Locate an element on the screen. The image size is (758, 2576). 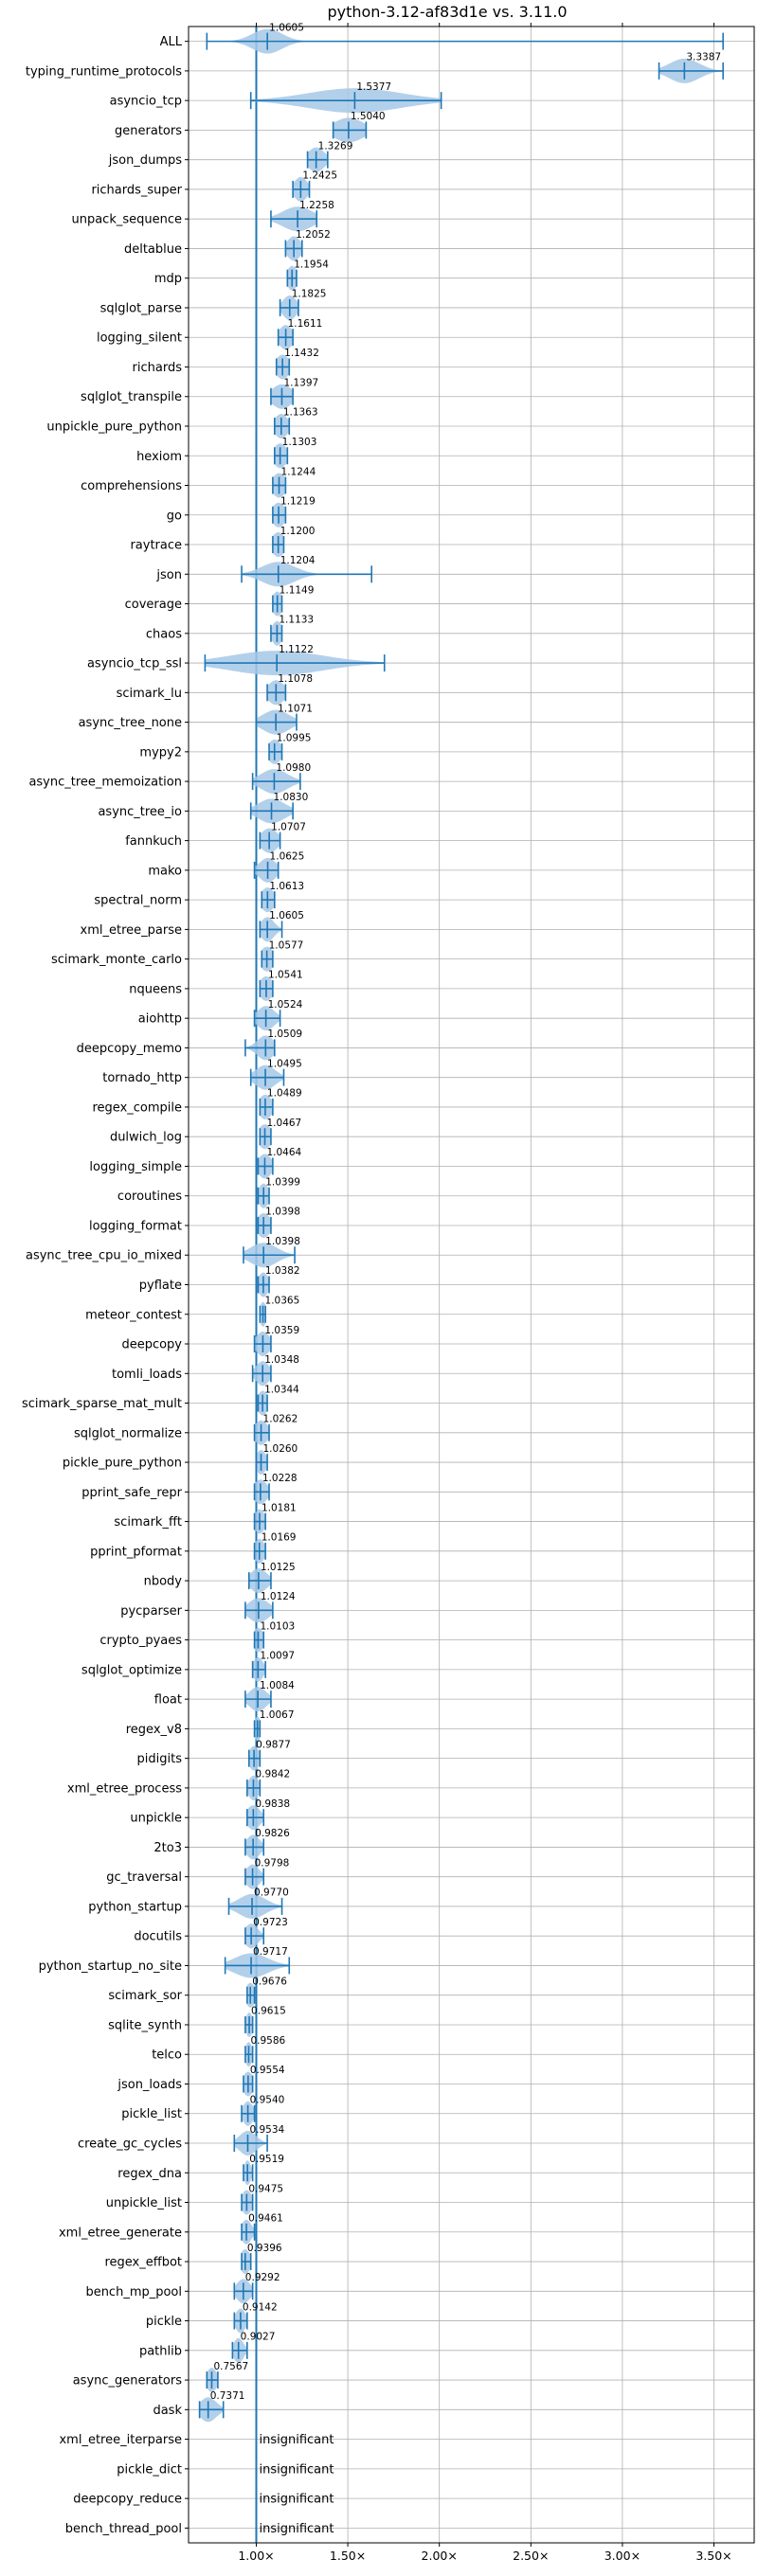
violin-value-label: 1.0097 is located at coordinates (277, 1656).